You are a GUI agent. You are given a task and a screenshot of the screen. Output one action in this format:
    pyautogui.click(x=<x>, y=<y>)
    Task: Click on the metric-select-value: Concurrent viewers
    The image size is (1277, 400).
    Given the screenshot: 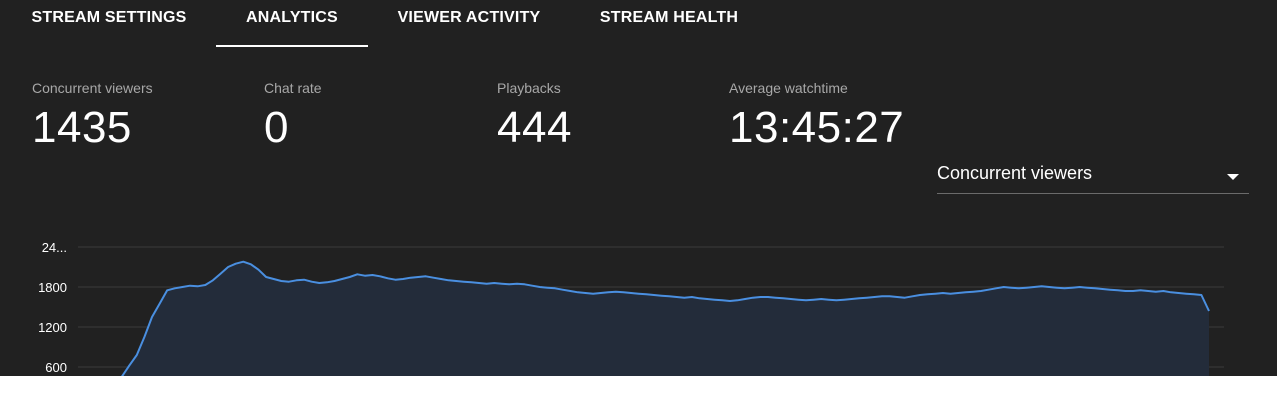 What is the action you would take?
    pyautogui.click(x=1015, y=173)
    